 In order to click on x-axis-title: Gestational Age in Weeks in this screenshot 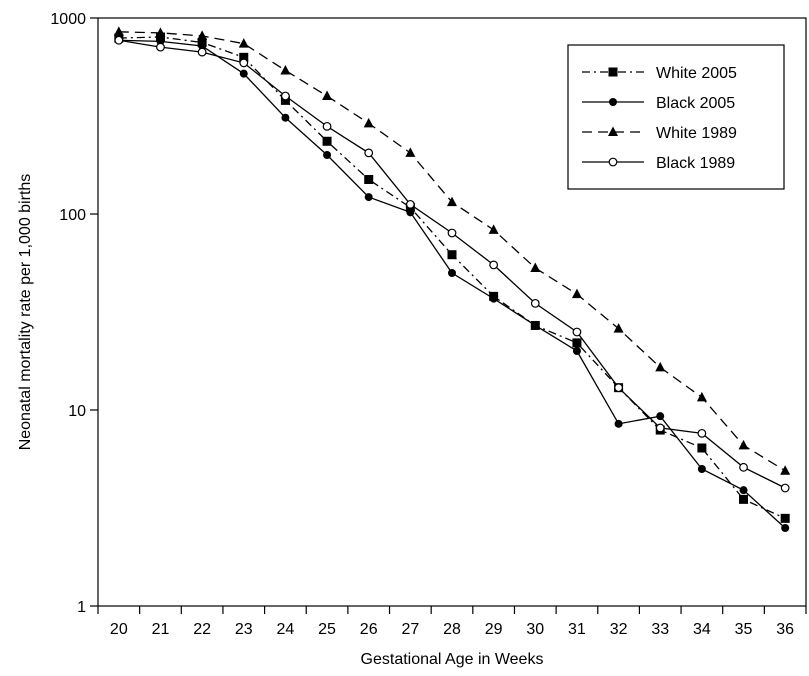, I will do `click(452, 659)`.